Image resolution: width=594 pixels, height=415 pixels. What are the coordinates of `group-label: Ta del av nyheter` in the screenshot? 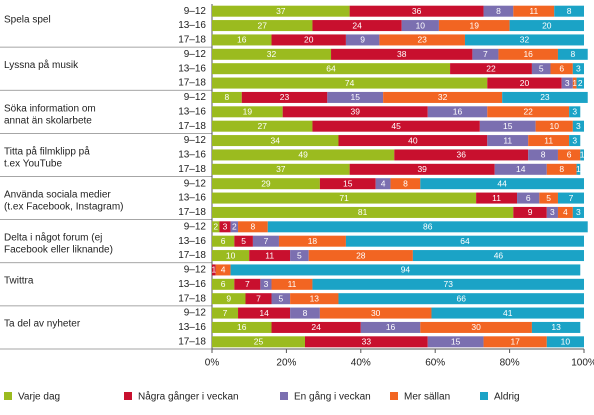 It's located at (42, 324).